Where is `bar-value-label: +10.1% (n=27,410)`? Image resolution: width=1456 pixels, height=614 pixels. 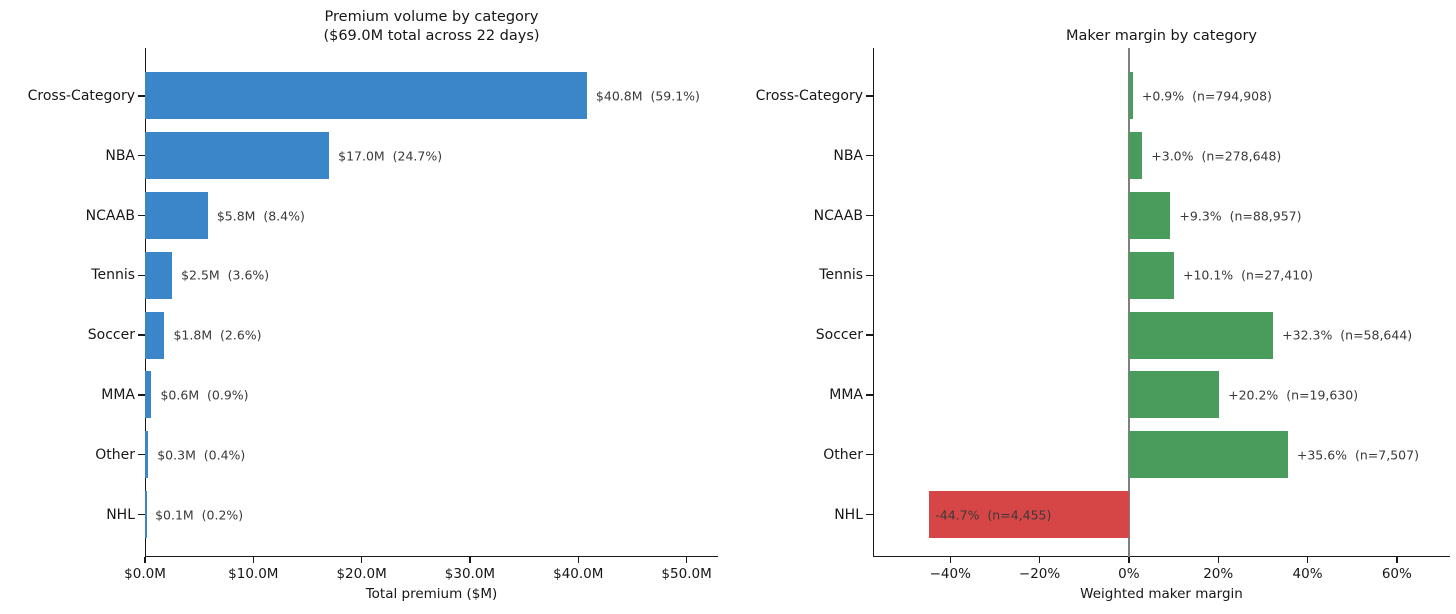
bar-value-label: +10.1% (n=27,410) is located at coordinates (1248, 275).